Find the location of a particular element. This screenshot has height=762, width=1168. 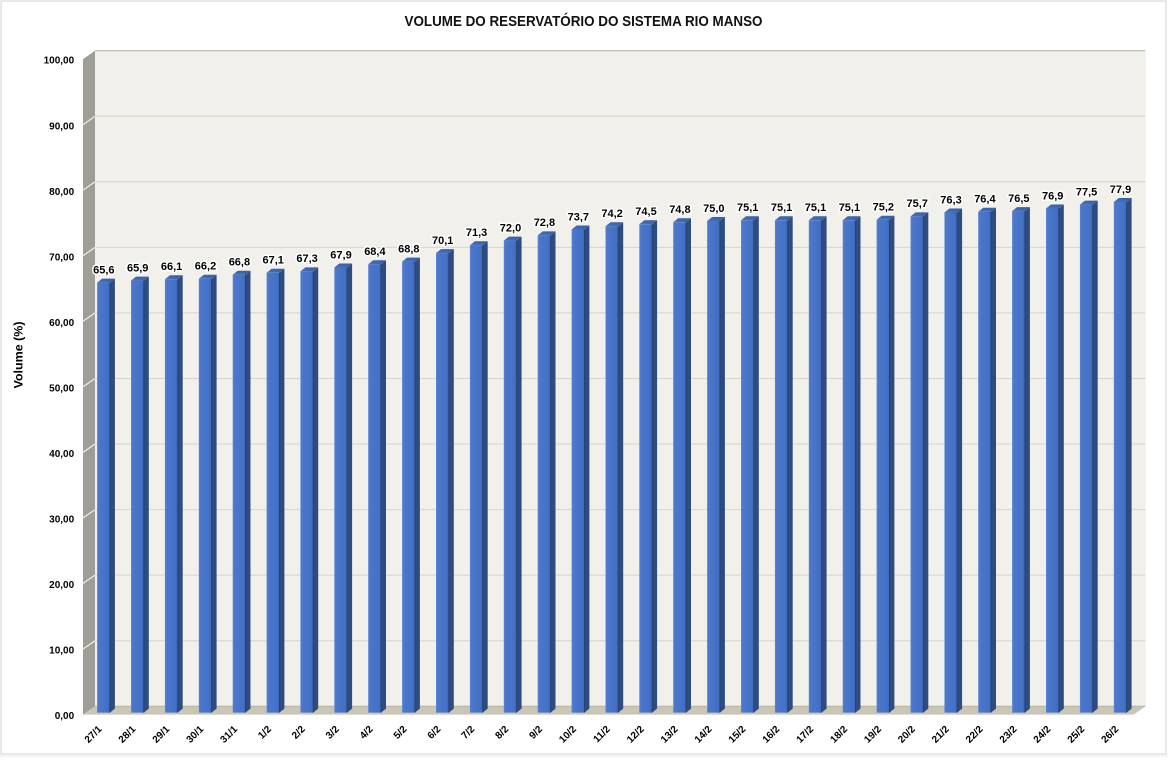

svg-text: 90,00 is located at coordinates (61, 126).